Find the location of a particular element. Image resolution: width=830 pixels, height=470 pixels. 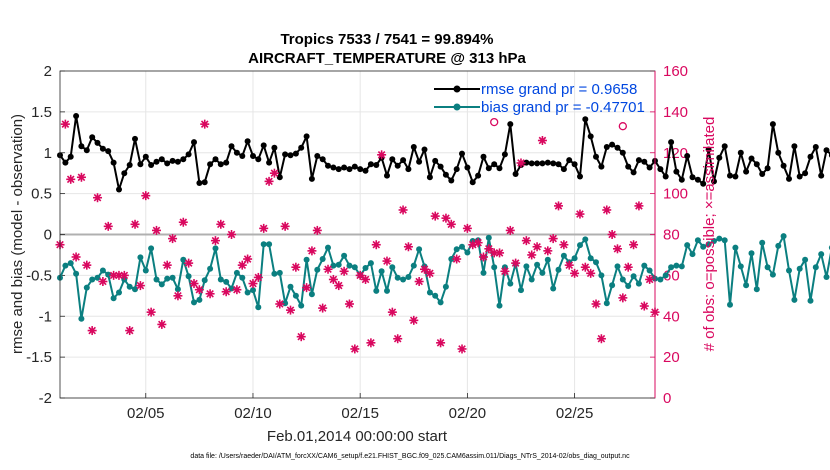

legend-rmse-label: rmse grand pr = 0.9658 is located at coordinates (559, 89).